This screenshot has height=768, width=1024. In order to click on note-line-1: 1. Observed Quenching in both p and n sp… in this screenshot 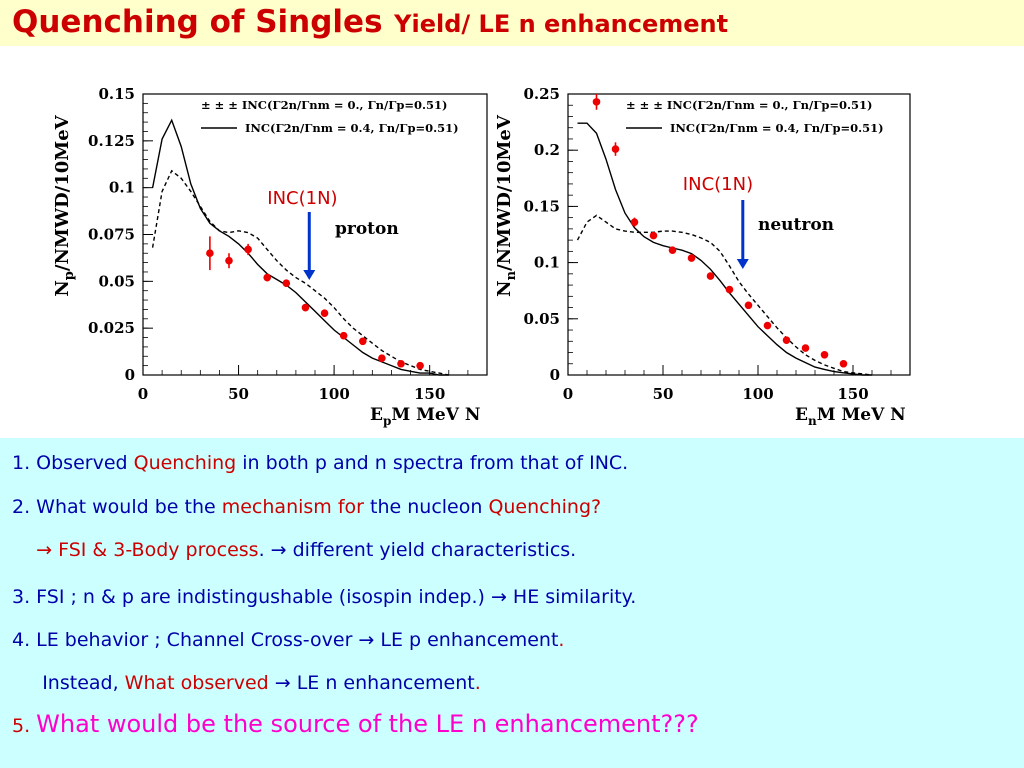, I will do `click(320, 463)`.